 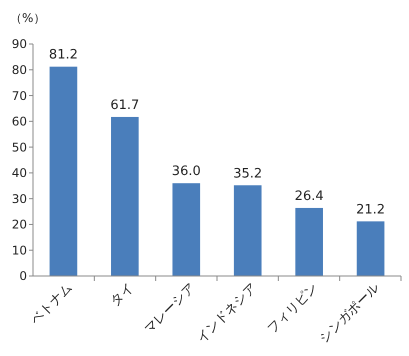 What do you see at coordinates (19, 69) in the screenshot?
I see `y-tick-label: 80` at bounding box center [19, 69].